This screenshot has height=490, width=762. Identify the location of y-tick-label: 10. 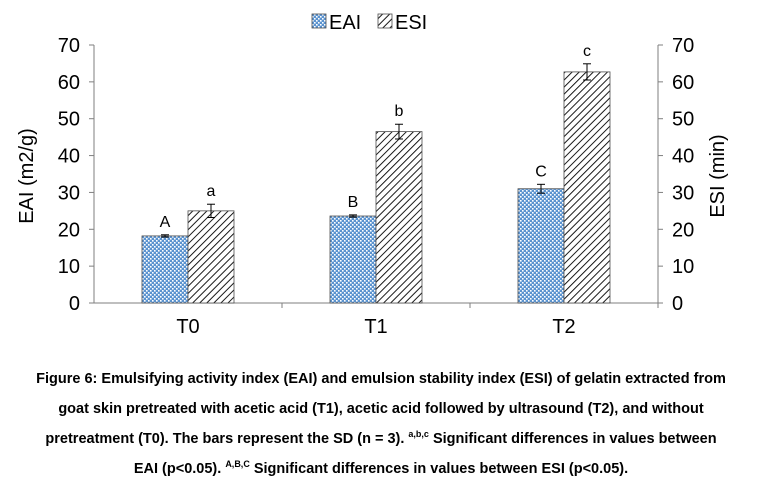
(69, 267).